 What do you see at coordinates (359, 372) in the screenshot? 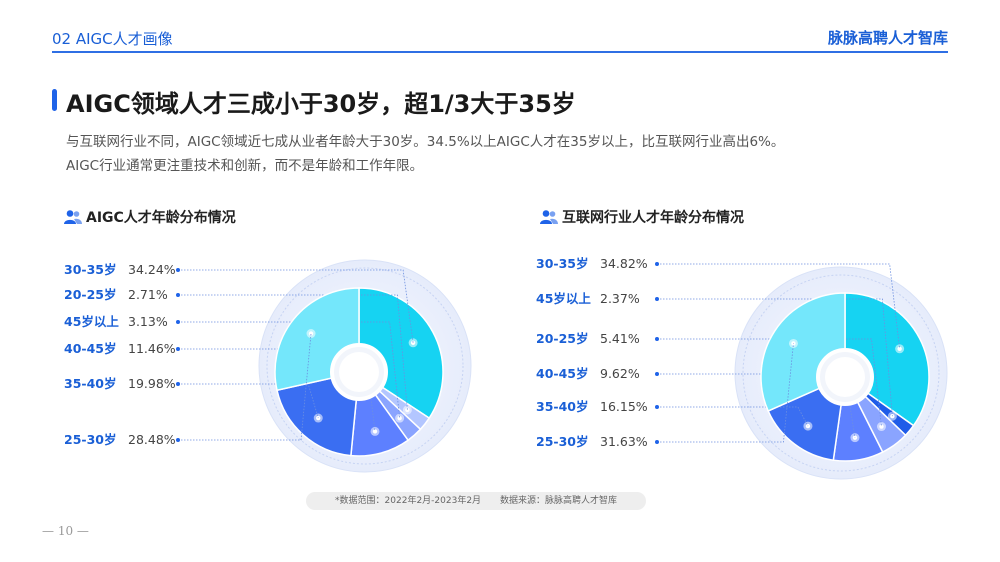
I see `chart-1-center-inner` at bounding box center [359, 372].